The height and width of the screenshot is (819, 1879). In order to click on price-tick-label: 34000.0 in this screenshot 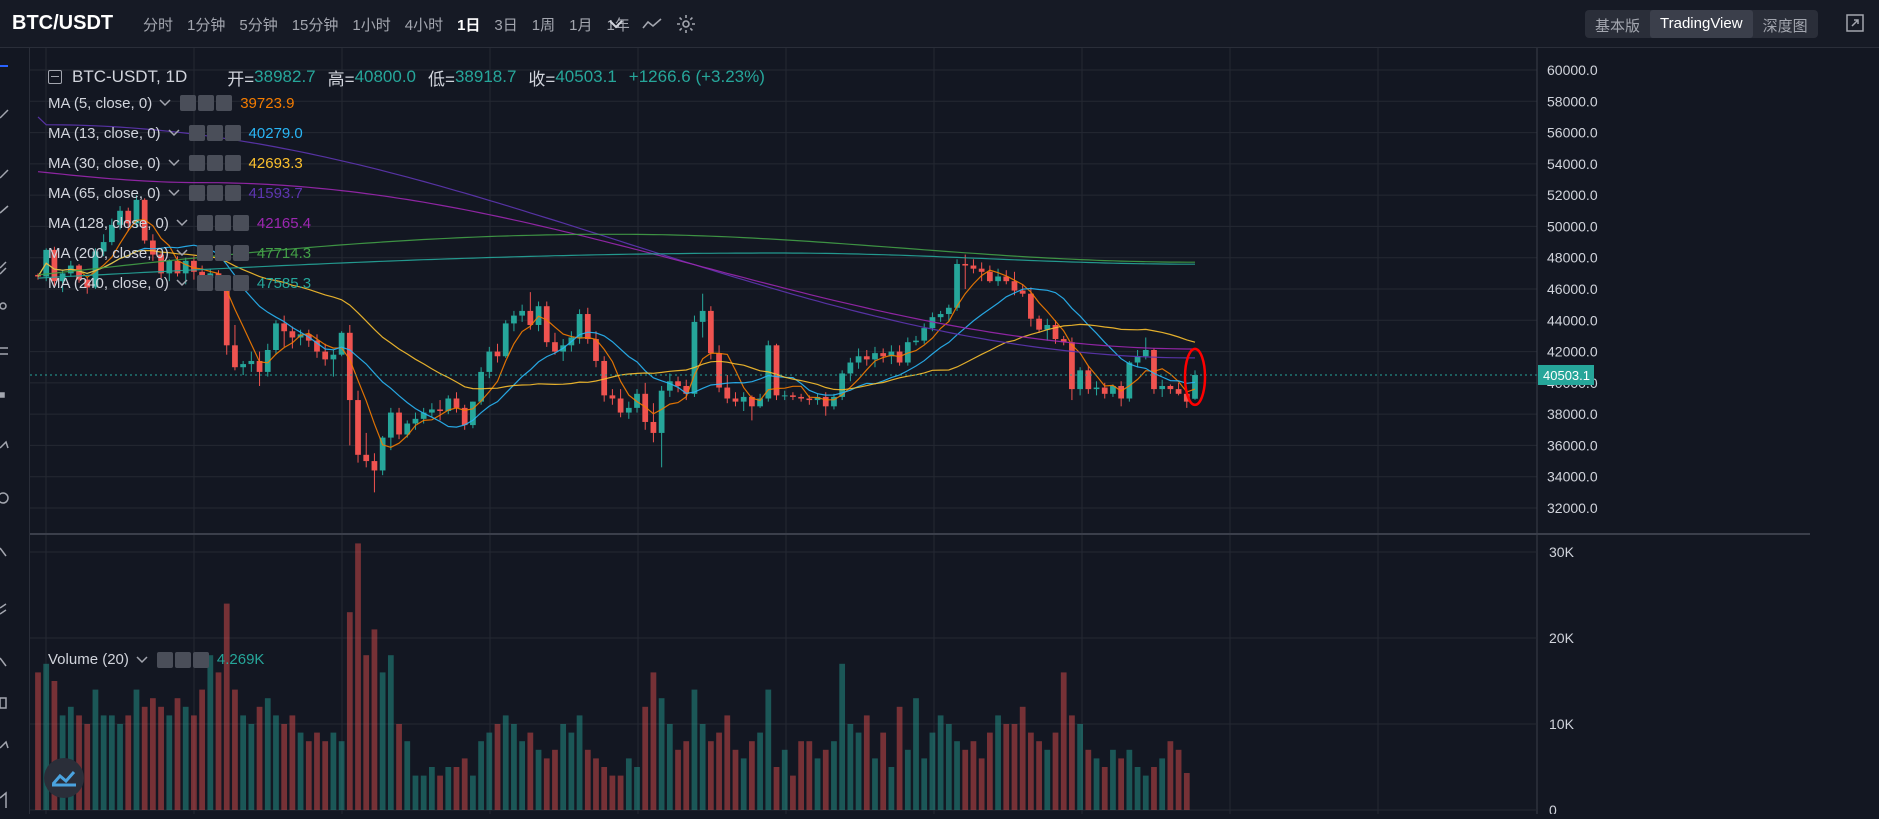, I will do `click(1572, 477)`.